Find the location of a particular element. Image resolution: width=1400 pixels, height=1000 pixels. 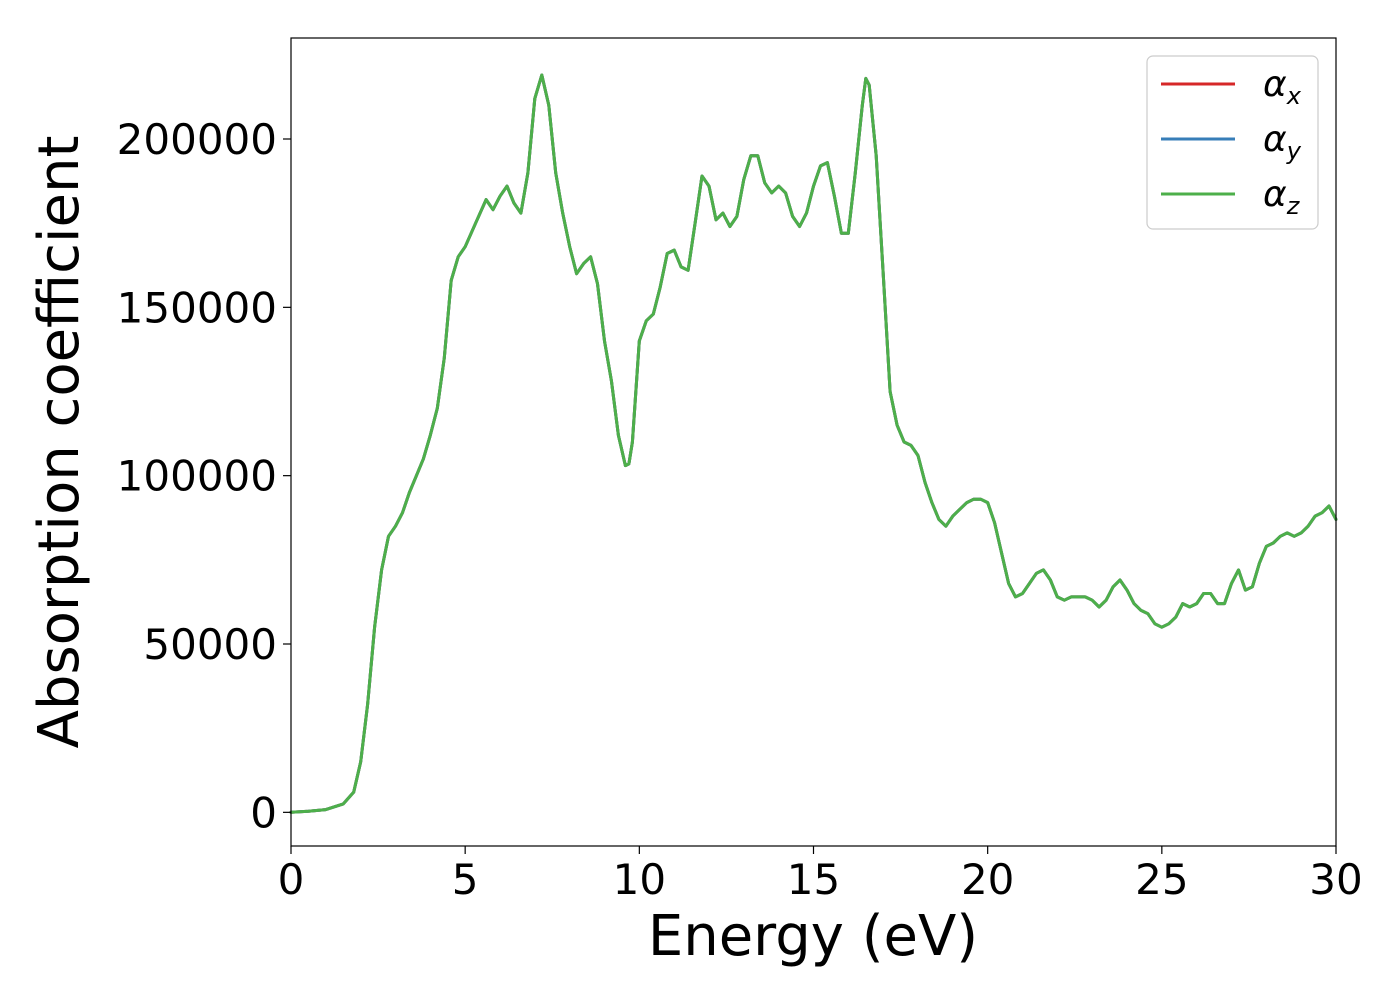

x-tick-label: 0 is located at coordinates (291, 879).